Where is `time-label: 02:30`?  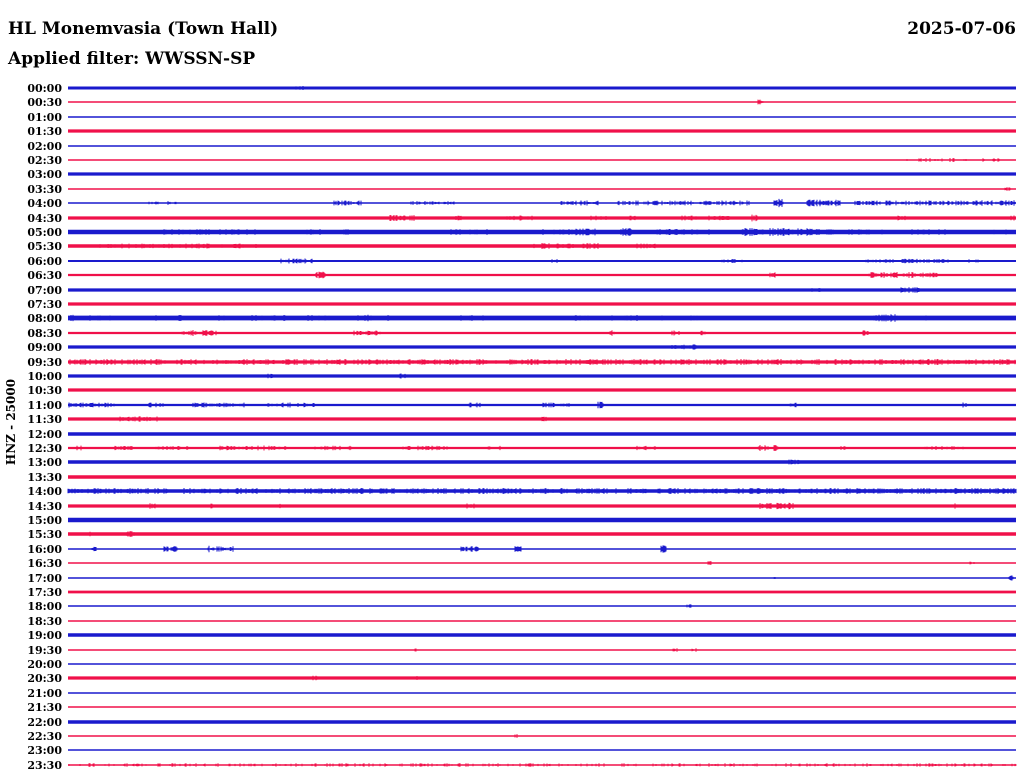
time-label: 02:30 is located at coordinates (44, 160).